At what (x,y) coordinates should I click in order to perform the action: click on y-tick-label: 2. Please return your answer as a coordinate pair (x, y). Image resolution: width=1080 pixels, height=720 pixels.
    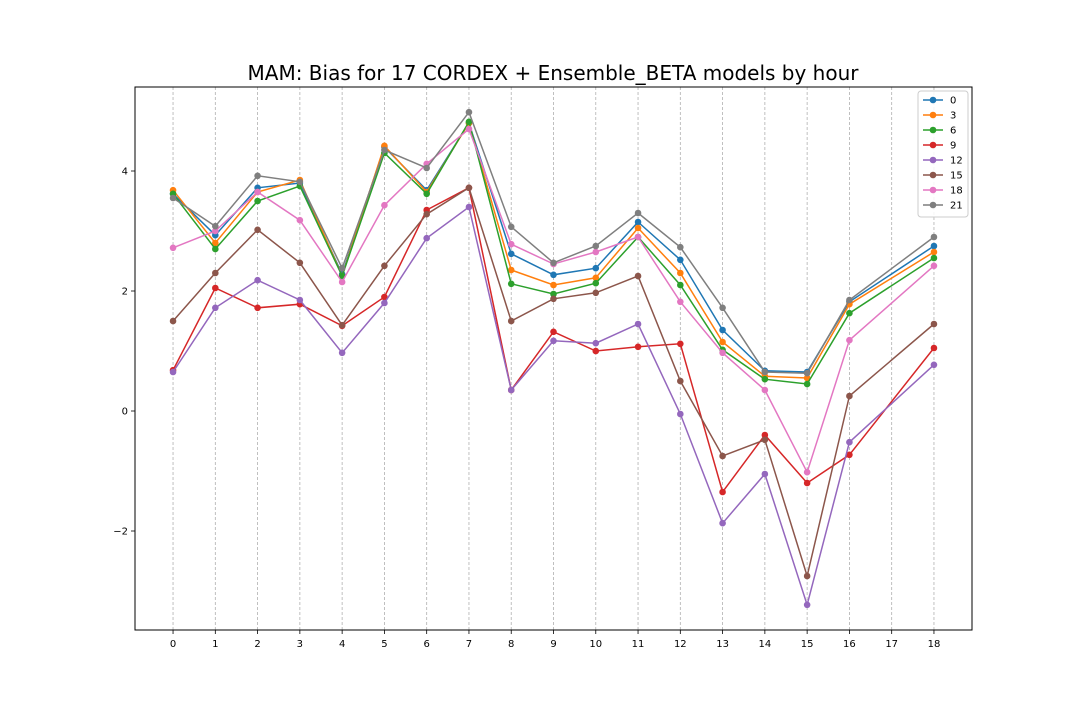
    Looking at the image, I should click on (125, 292).